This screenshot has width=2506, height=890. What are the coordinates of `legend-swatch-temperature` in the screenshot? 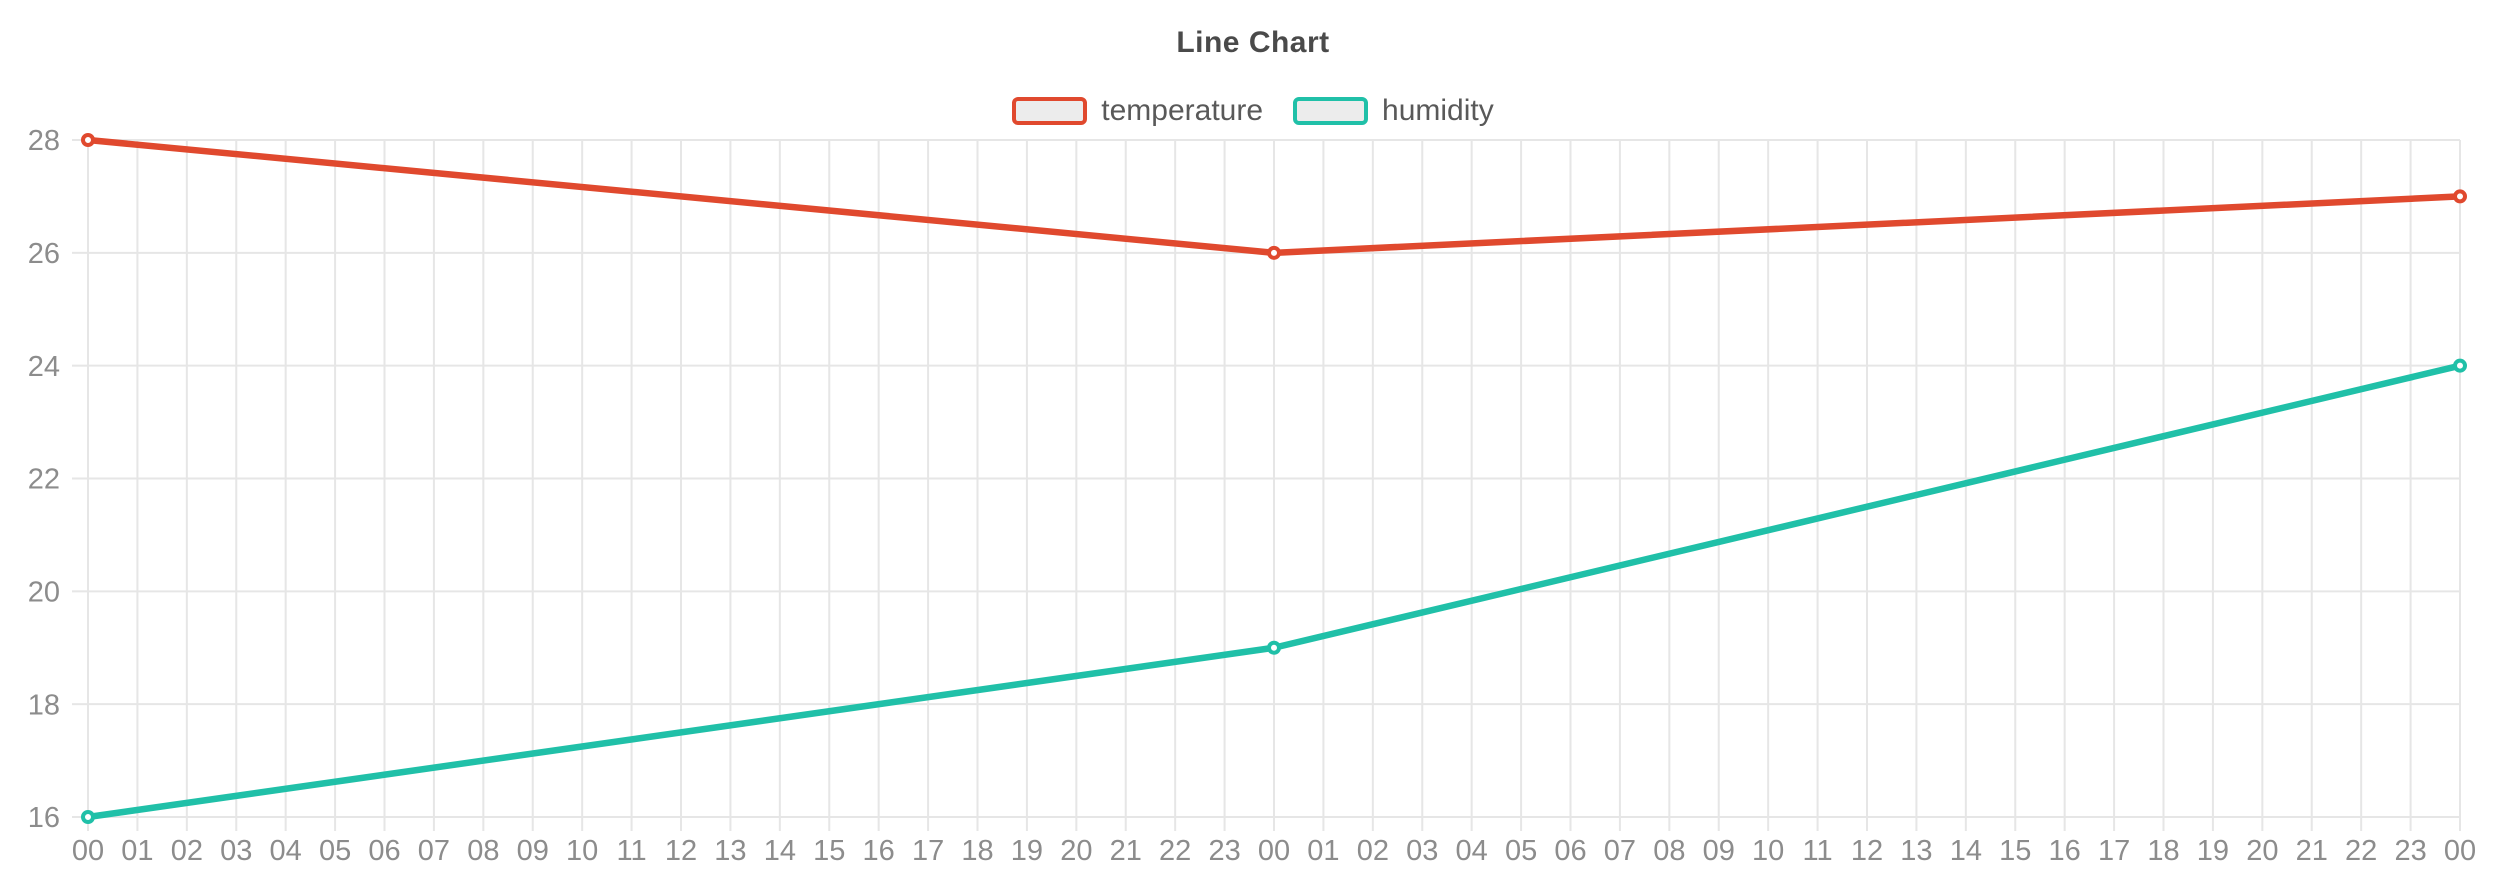 It's located at (1050, 111).